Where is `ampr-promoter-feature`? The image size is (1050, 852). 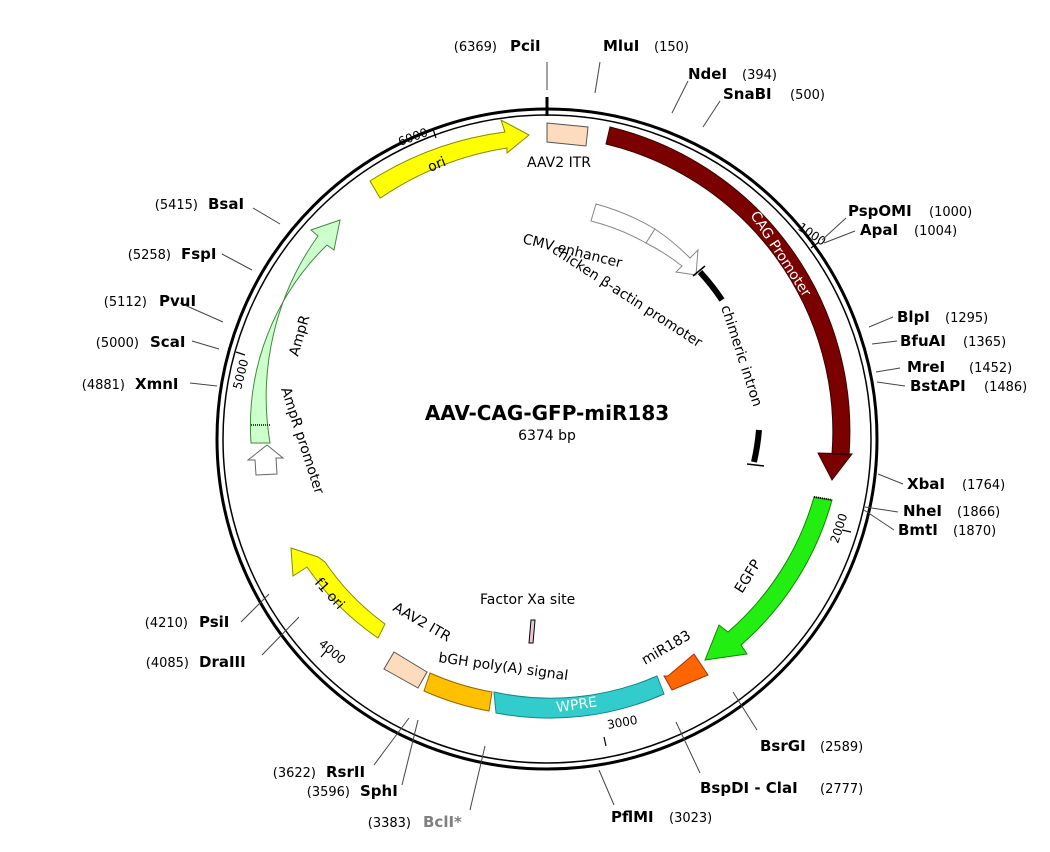
ampr-promoter-feature is located at coordinates (265, 460).